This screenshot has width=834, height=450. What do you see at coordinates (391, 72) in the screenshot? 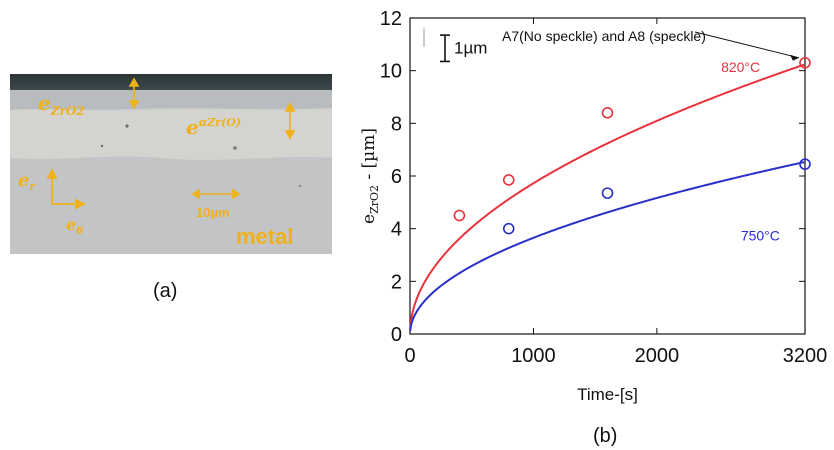
I see `y-tick-label: 10` at bounding box center [391, 72].